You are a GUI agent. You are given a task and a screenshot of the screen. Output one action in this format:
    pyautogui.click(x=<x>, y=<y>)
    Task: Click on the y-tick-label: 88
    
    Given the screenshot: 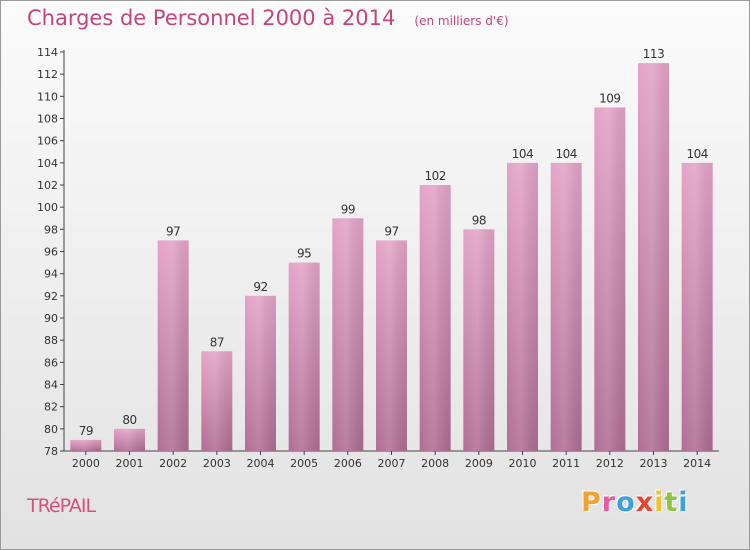 What is the action you would take?
    pyautogui.click(x=51, y=340)
    